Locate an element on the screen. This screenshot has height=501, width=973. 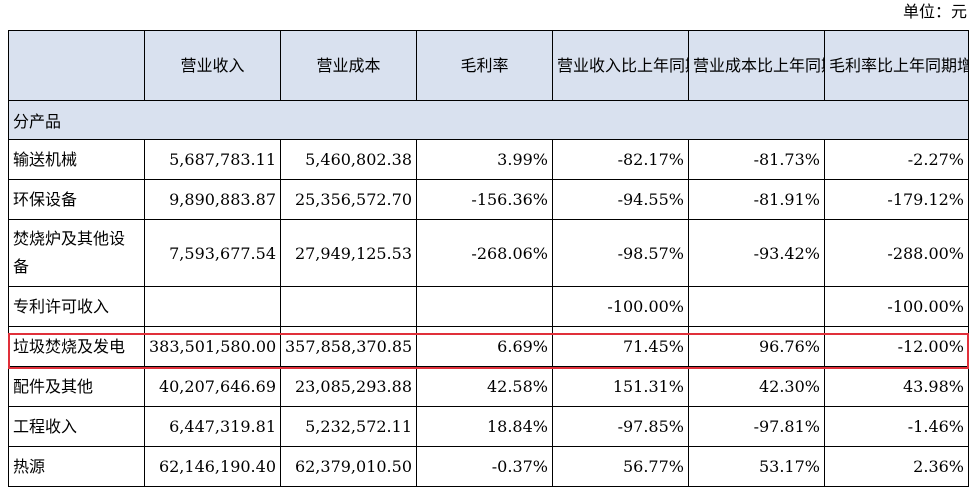
cell-cost-change is located at coordinates (756, 306).